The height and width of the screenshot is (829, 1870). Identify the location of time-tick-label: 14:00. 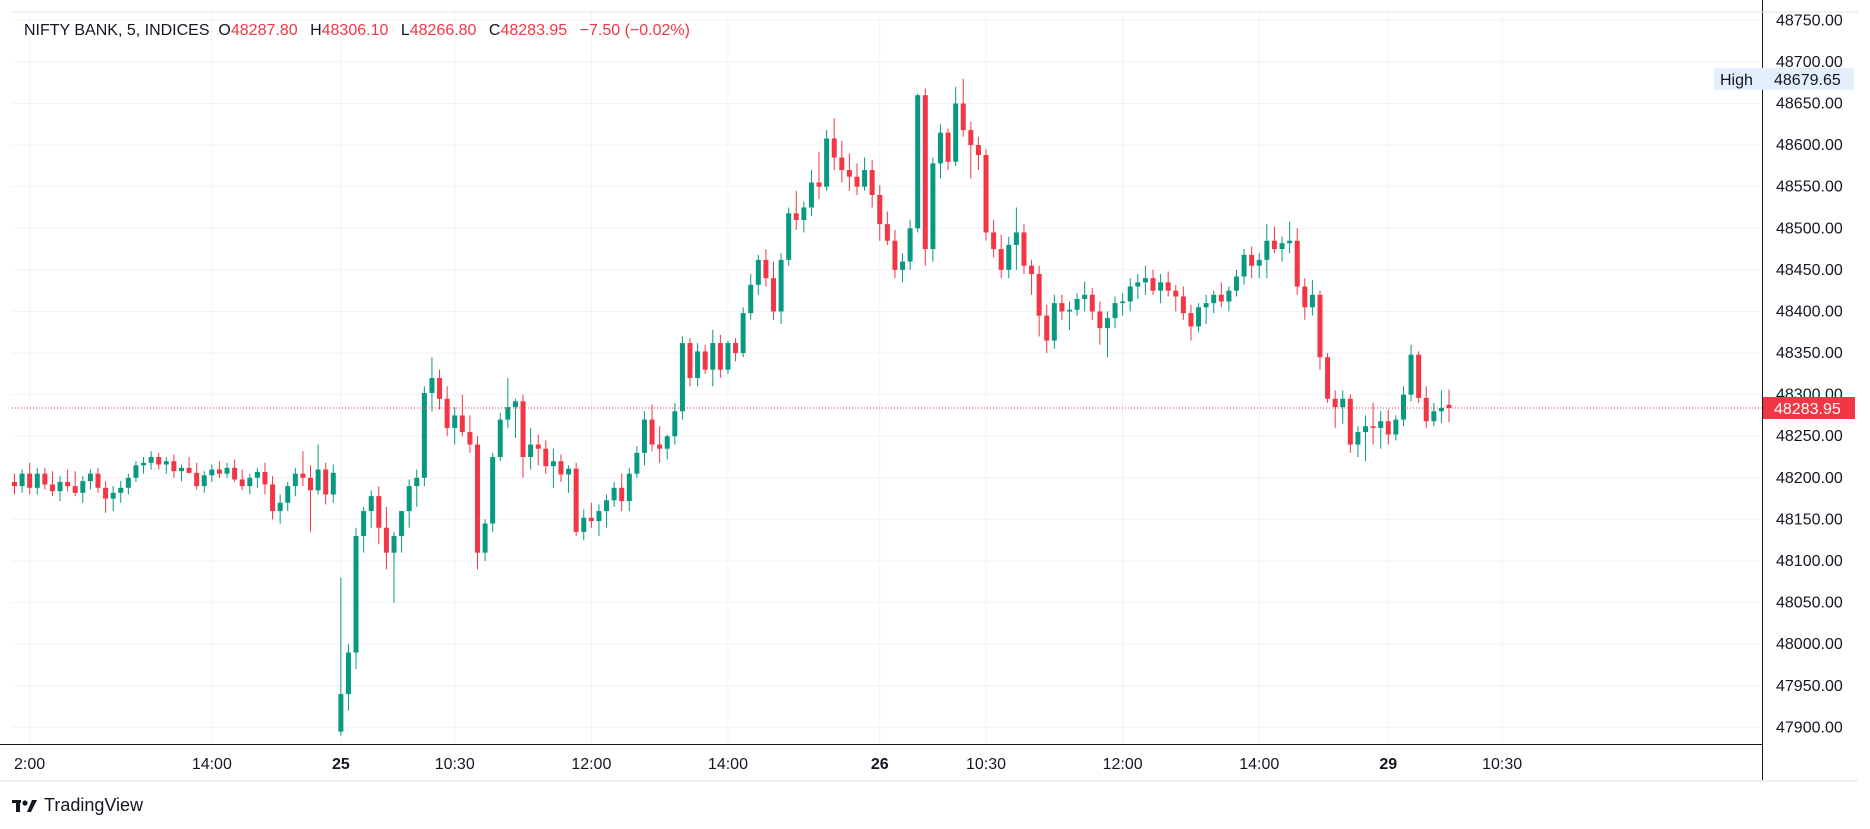
(1259, 764).